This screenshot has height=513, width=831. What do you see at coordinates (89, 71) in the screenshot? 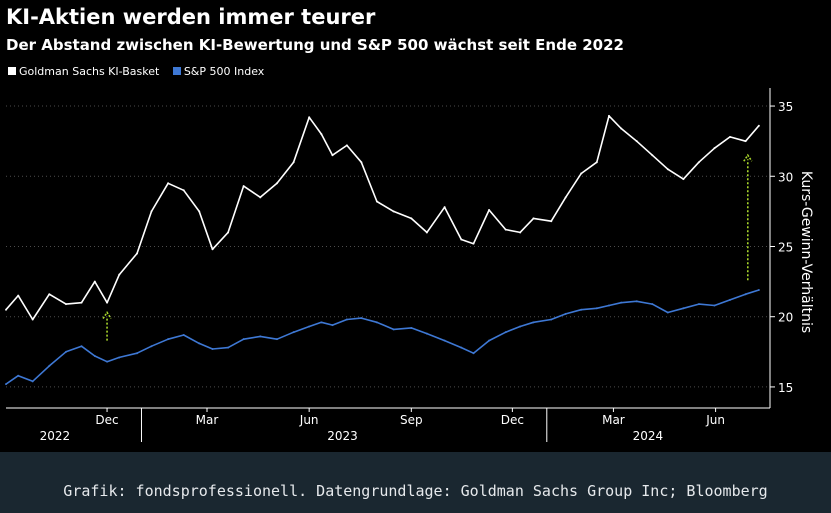
I see `legend-label-basket: Goldman Sachs KI-Basket` at bounding box center [89, 71].